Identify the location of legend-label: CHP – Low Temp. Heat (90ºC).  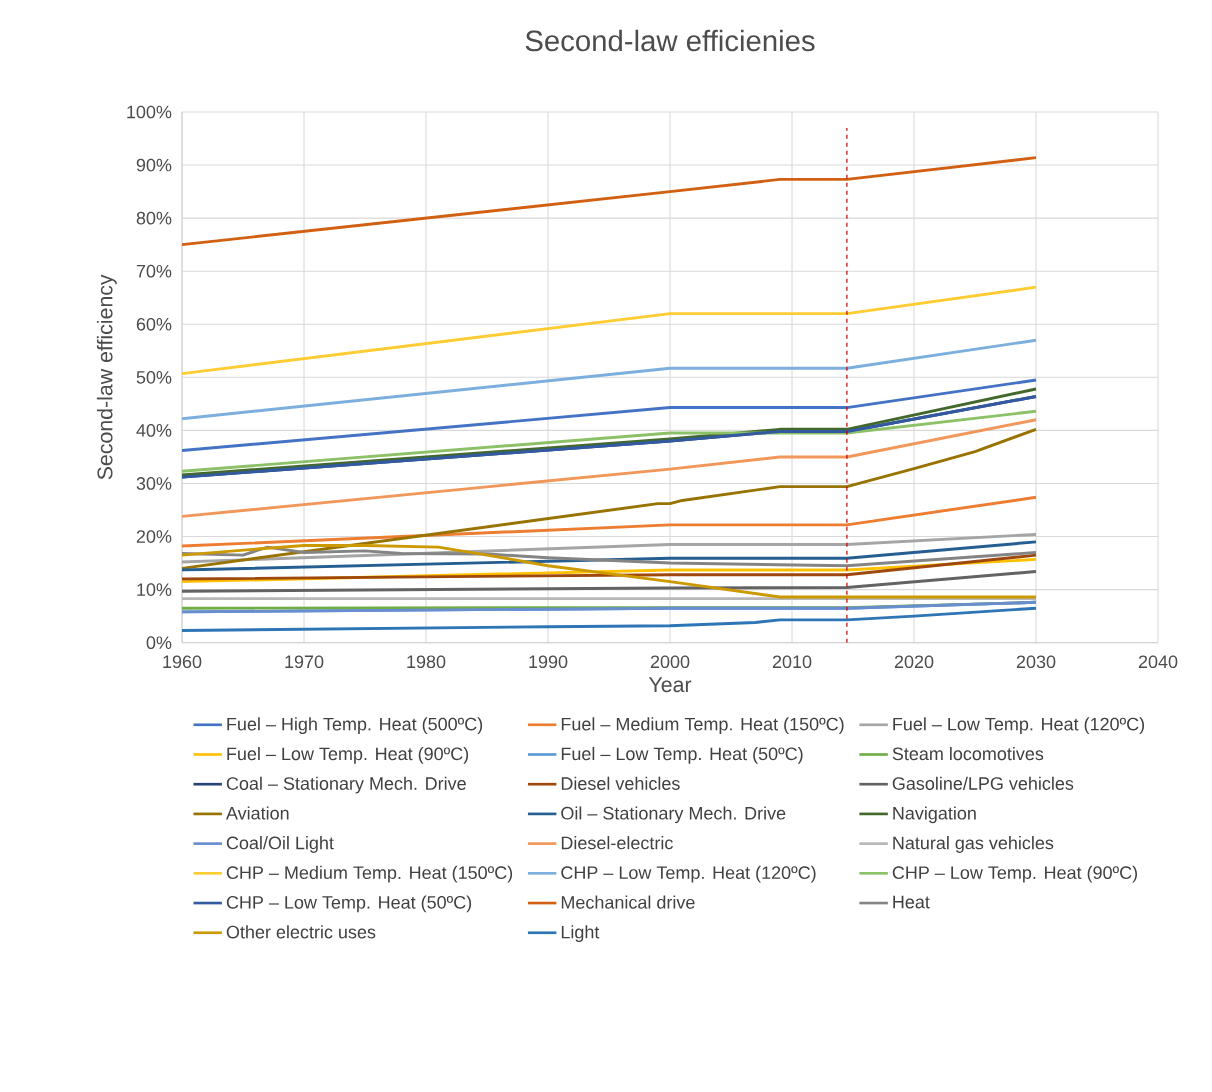
(1014, 874).